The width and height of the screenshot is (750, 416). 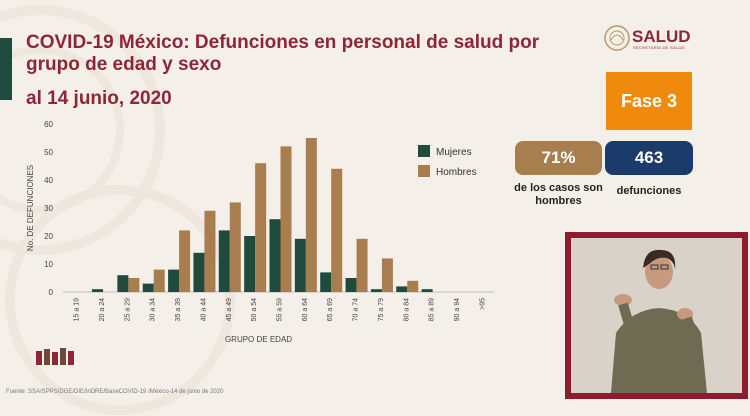 I want to click on deaths-count-badge: 463, so click(x=649, y=158).